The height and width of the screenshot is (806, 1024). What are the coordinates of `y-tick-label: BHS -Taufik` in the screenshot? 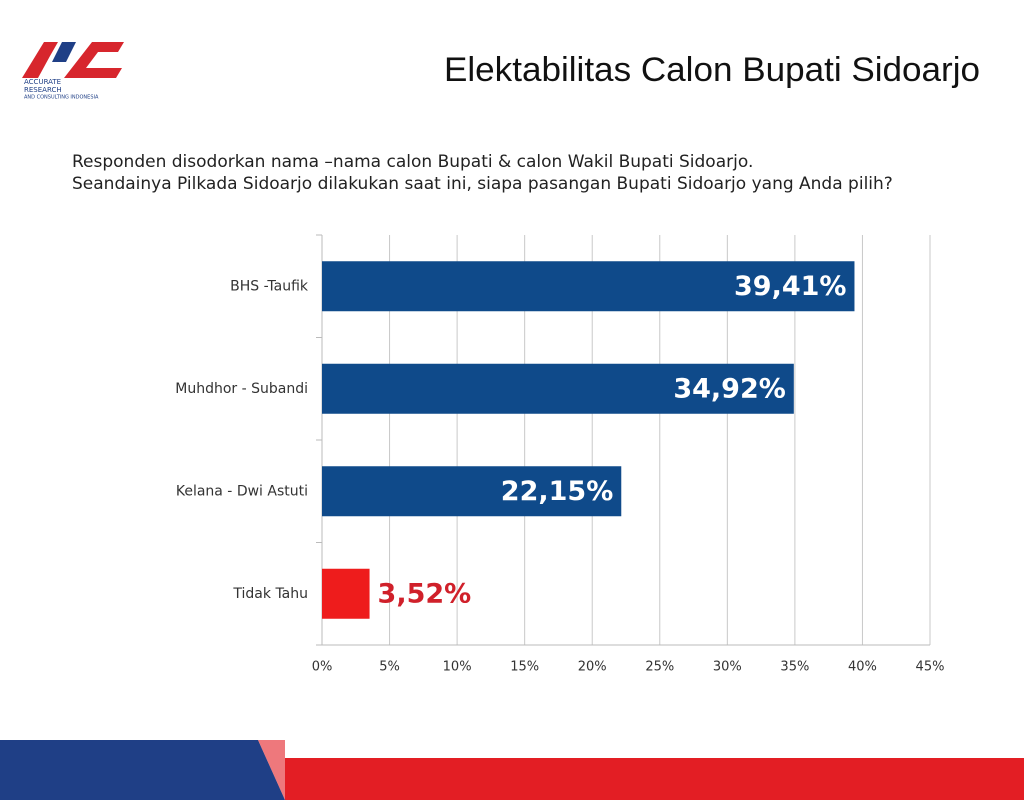 It's located at (269, 286).